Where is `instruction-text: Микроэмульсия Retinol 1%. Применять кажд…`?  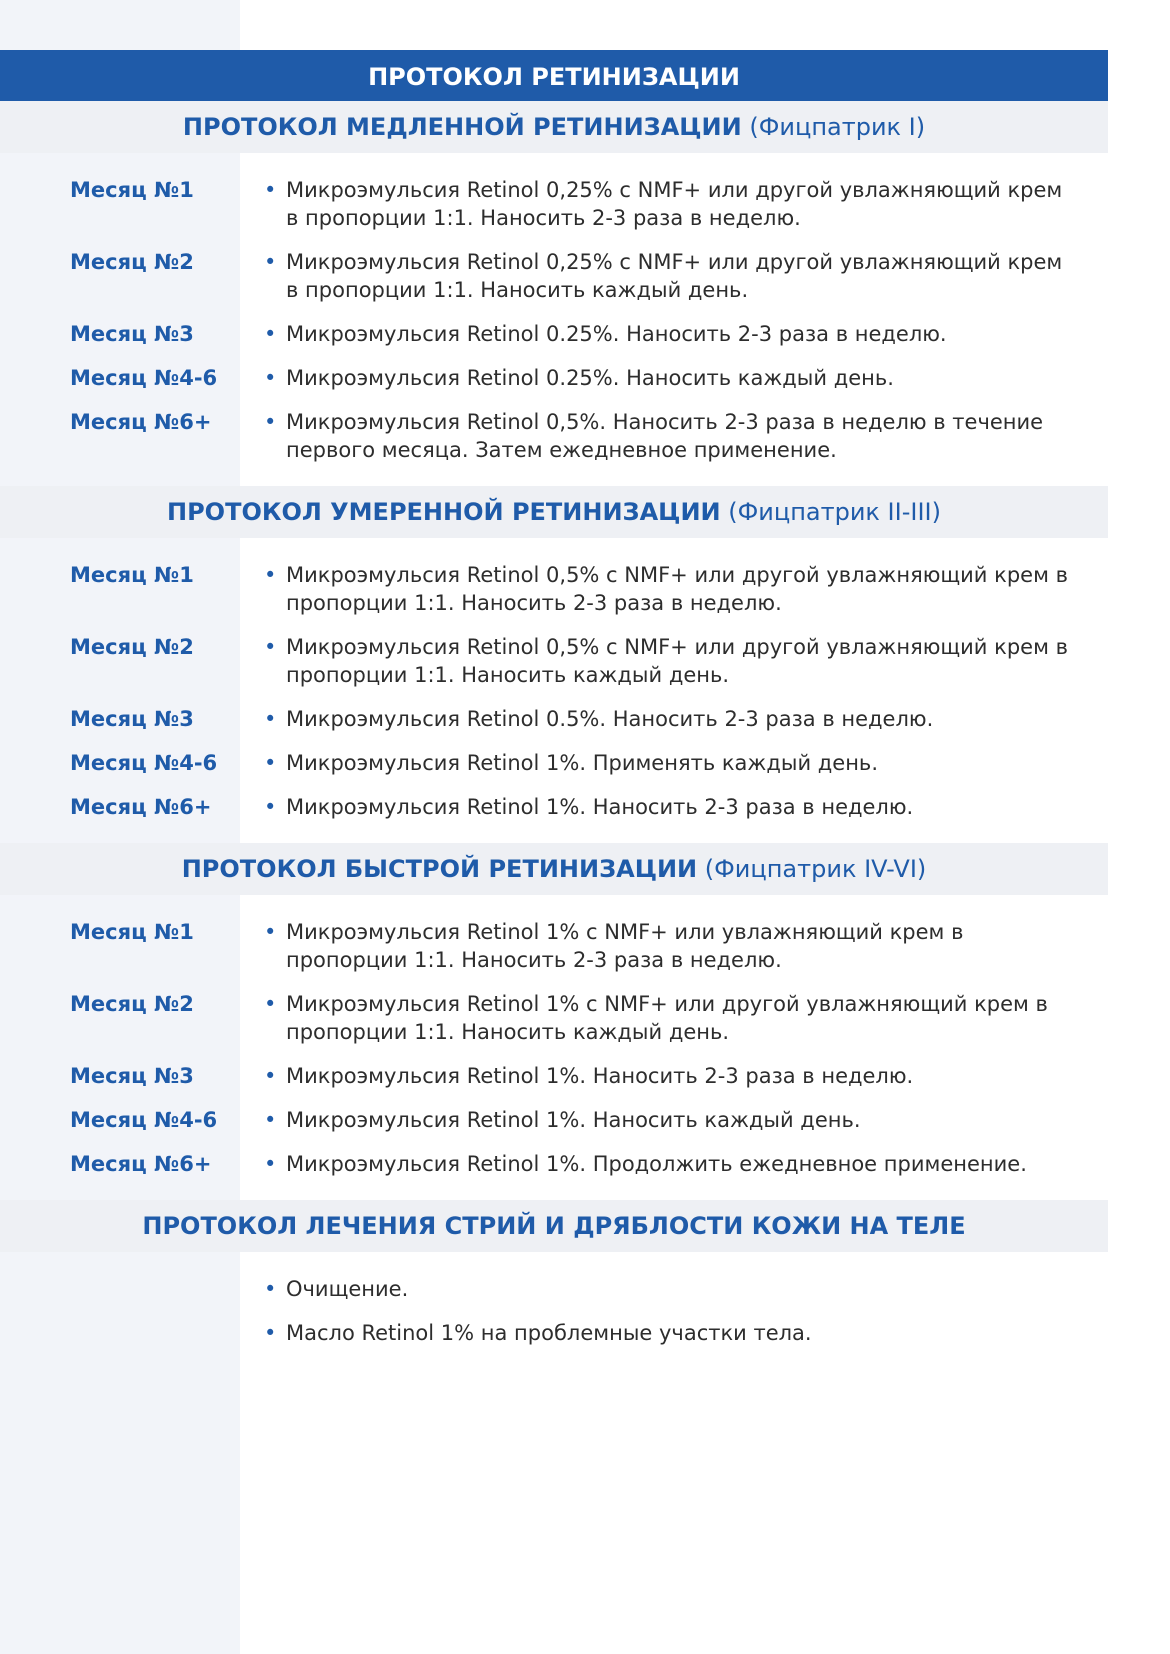
instruction-text: Микроэмульсия Retinol 1%. Применять кажд… is located at coordinates (670, 763).